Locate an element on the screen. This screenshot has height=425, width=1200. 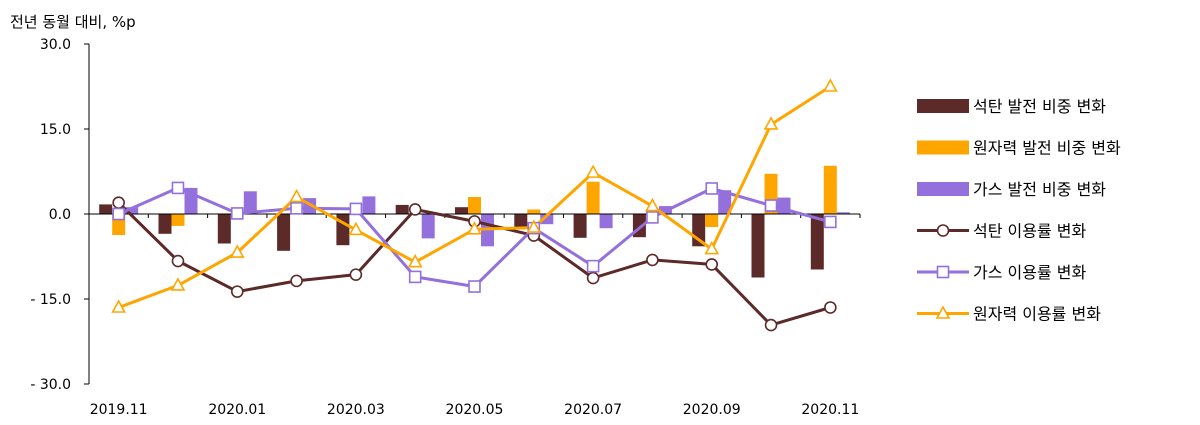
legend-item-3: 석탄 이용률 변화 is located at coordinates (1001, 231).